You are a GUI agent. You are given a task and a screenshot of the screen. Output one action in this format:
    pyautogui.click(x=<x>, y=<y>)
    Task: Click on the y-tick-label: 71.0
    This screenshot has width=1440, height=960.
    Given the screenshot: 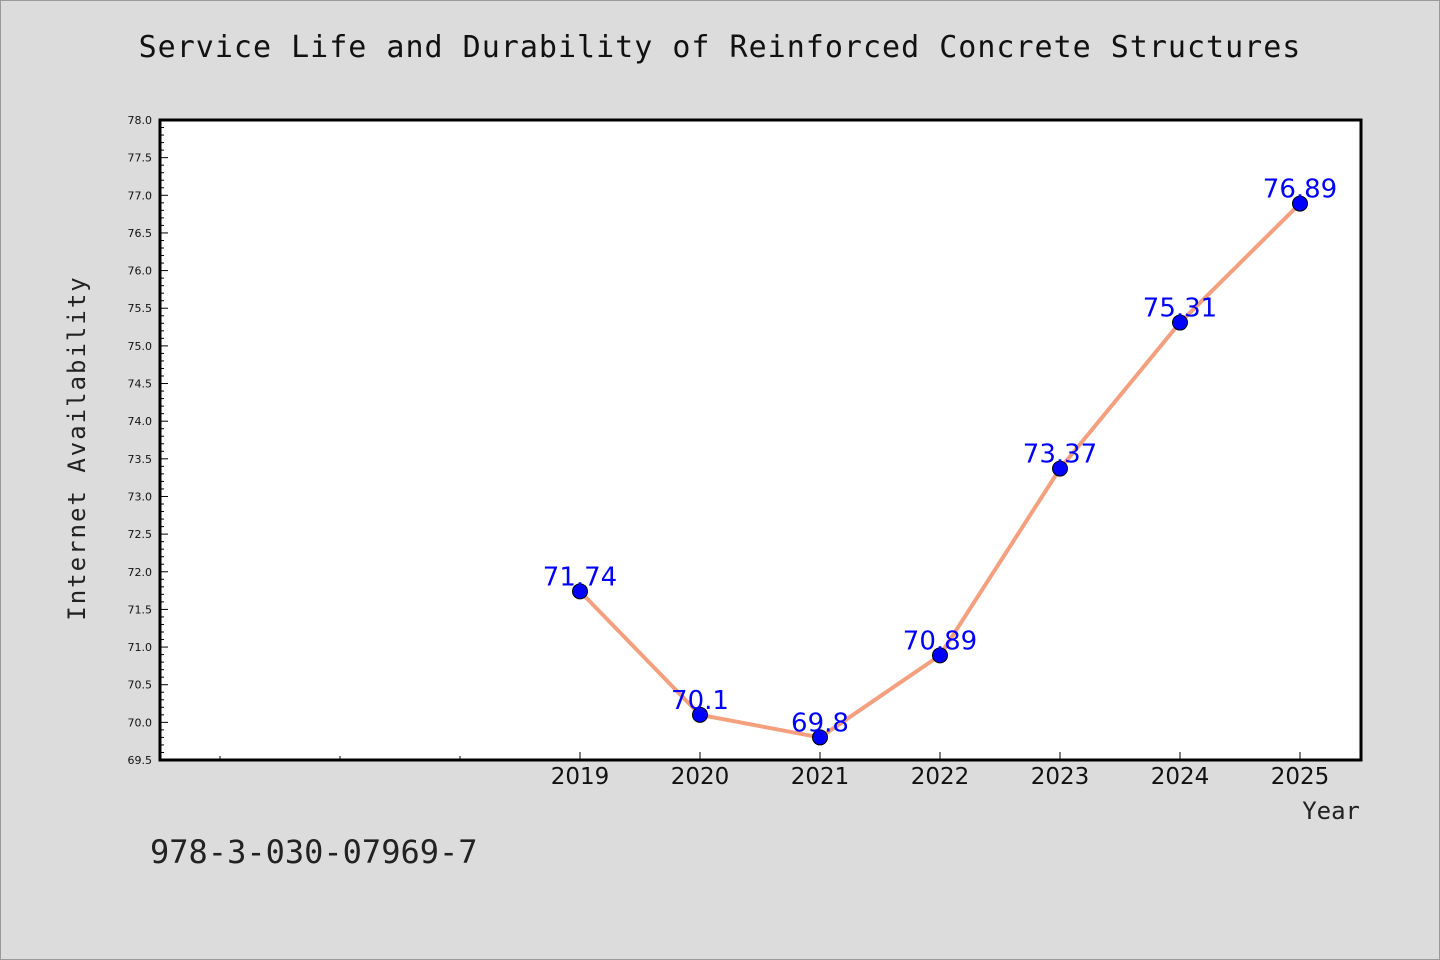 What is the action you would take?
    pyautogui.click(x=140, y=647)
    